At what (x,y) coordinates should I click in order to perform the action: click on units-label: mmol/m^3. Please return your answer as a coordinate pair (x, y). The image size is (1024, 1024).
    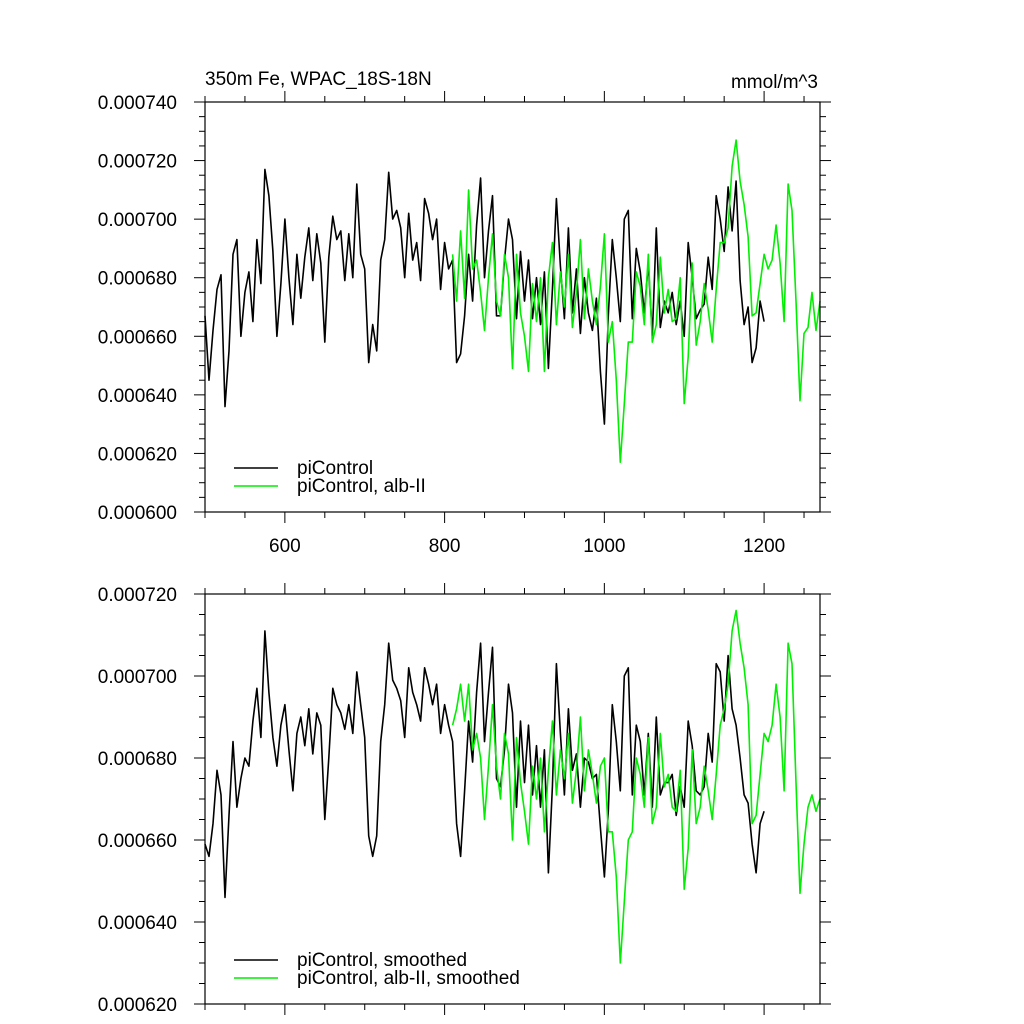
    Looking at the image, I should click on (774, 82).